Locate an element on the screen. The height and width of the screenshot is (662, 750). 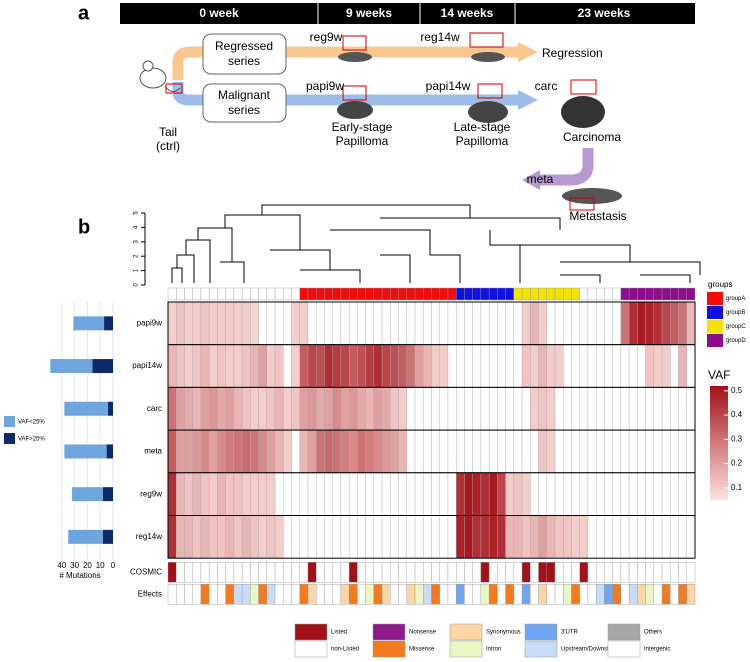
legend-label: 3'UTR is located at coordinates (569, 633).